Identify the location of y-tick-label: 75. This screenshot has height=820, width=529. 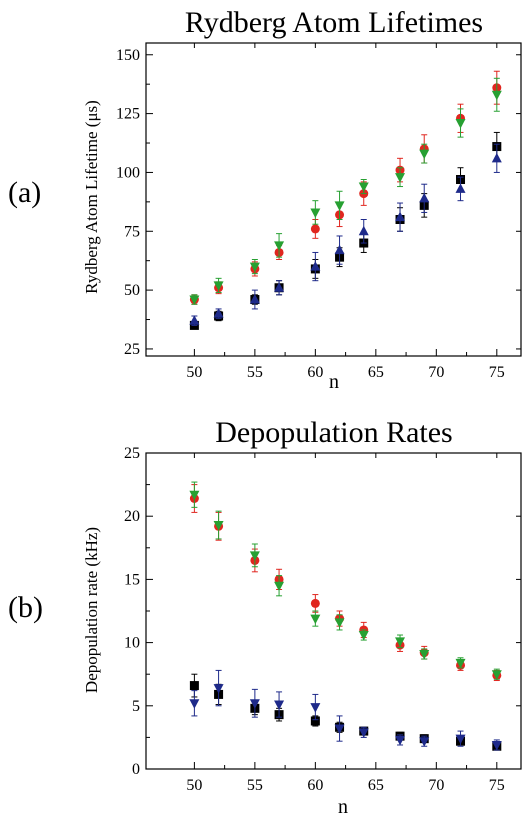
(132, 231).